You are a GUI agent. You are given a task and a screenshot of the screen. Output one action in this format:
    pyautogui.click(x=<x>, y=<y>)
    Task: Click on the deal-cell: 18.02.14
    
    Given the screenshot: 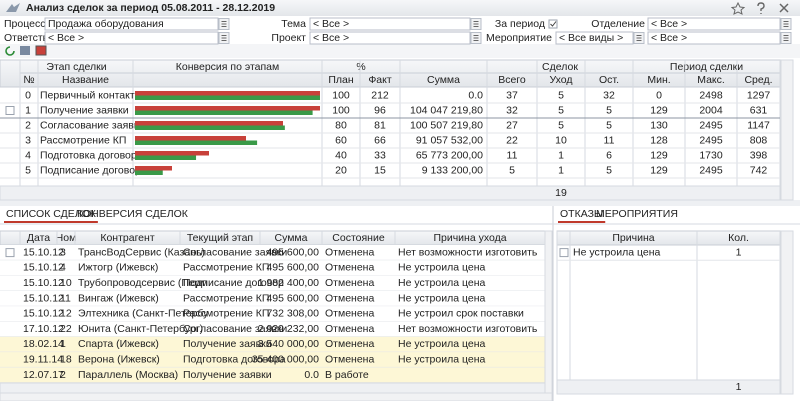 What is the action you would take?
    pyautogui.click(x=43, y=344)
    